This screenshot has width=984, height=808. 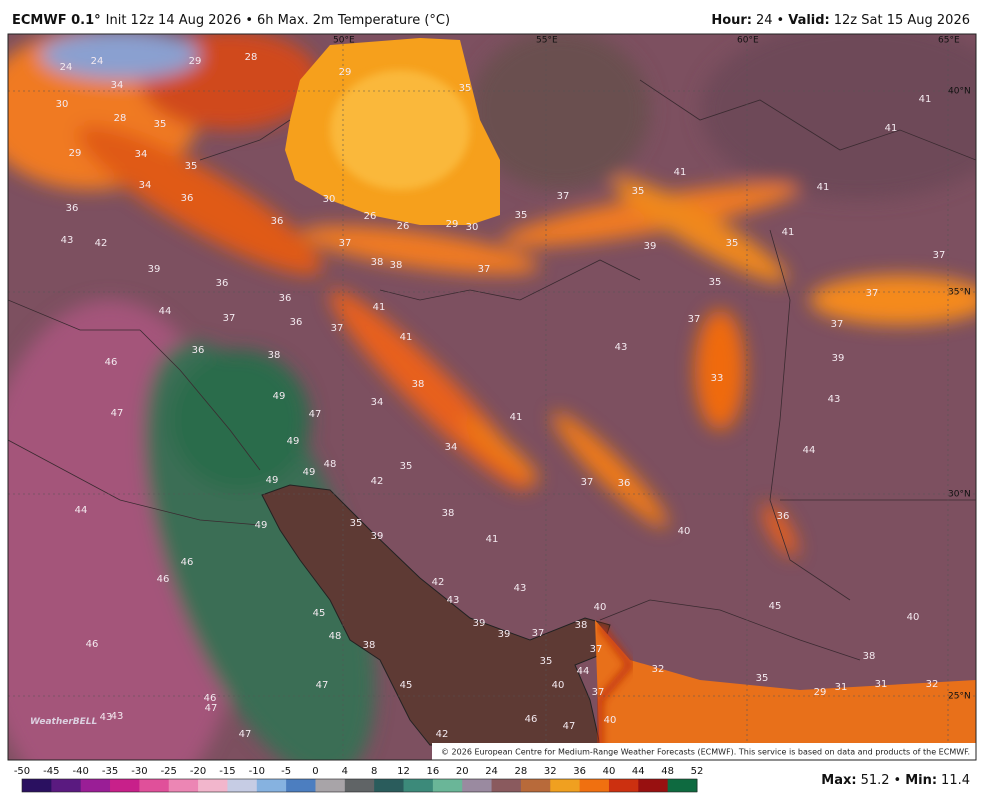 What do you see at coordinates (403, 771) in the screenshot?
I see `colorbar-tick-label: 12` at bounding box center [403, 771].